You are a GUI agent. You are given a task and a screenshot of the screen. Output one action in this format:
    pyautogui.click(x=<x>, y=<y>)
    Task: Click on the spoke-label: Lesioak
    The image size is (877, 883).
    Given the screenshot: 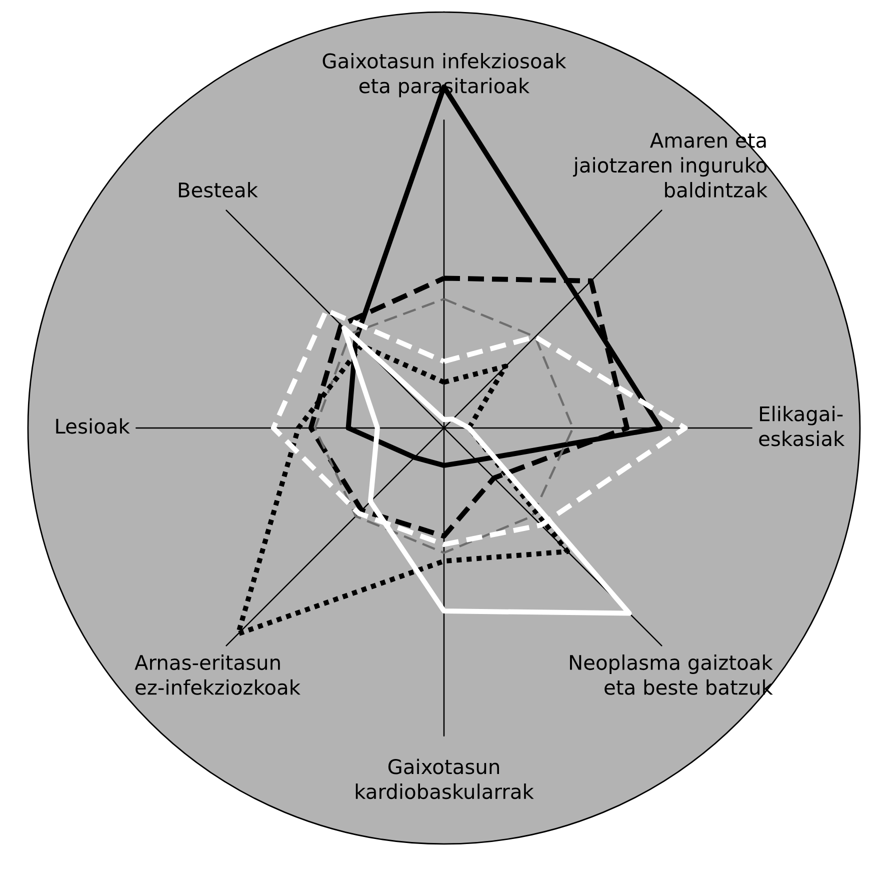 What is the action you would take?
    pyautogui.click(x=93, y=426)
    